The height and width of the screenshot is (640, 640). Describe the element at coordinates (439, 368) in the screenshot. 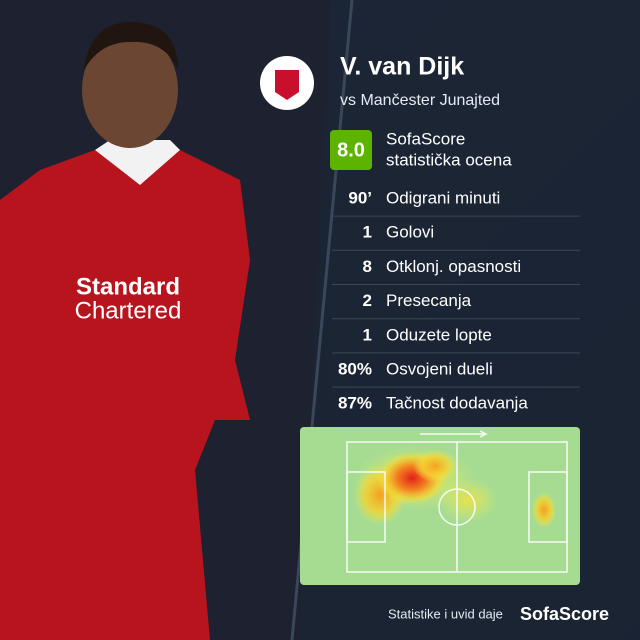

I see `stat-label: Osvojeni dueli` at that location.